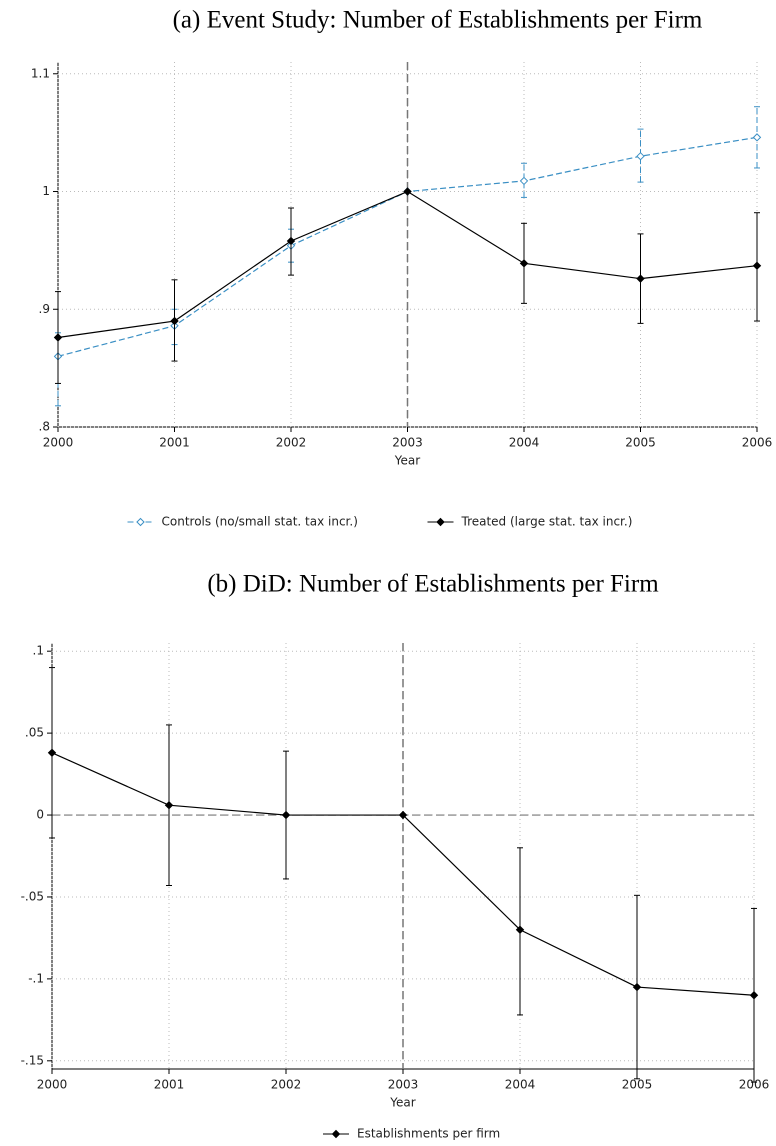  I want to click on y-tick-label: 1.1, so click(40, 73).